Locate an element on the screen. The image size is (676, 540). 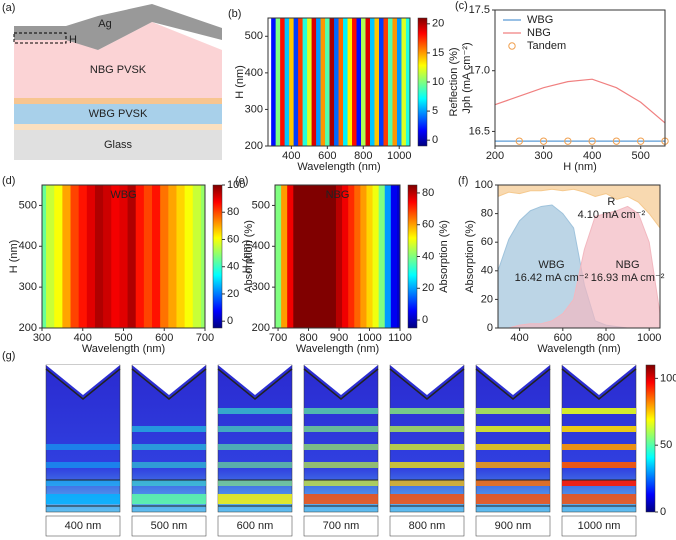
y-tick-label: 0 is located at coordinates (490, 328).